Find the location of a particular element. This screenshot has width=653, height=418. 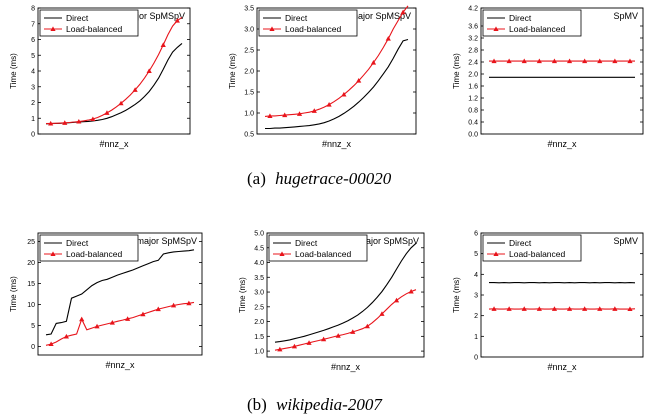

y-tick-label: 20 is located at coordinates (31, 263).